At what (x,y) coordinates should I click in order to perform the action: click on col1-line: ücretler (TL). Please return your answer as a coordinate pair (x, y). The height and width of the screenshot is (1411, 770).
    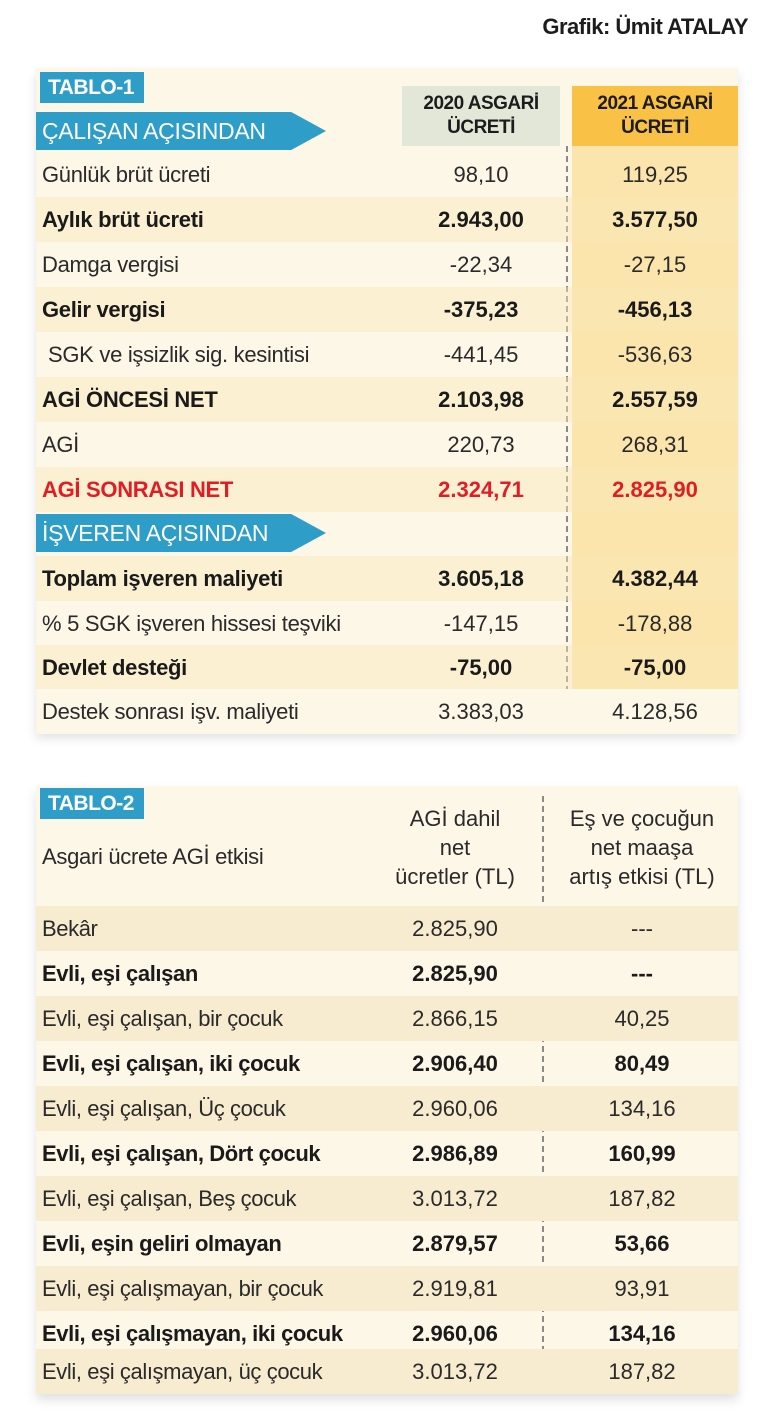
    Looking at the image, I should click on (455, 876).